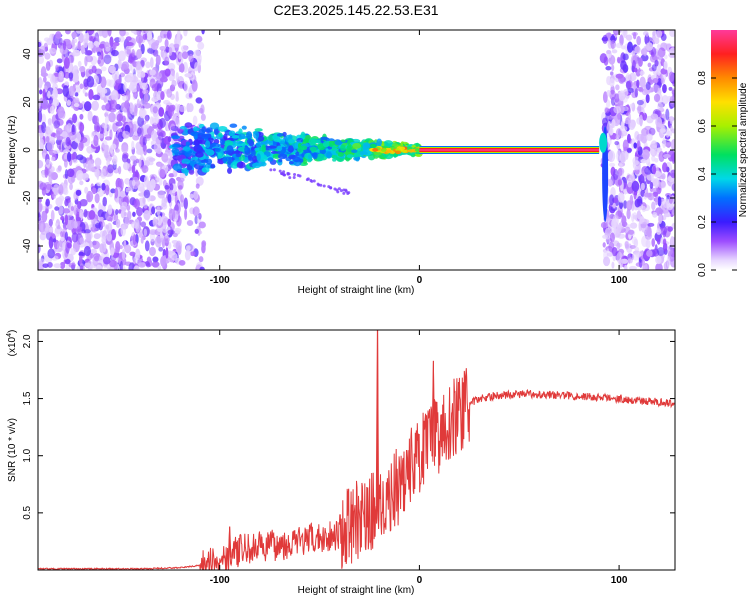  I want to click on spectrogram-y-tick-label: -40, so click(27, 245).